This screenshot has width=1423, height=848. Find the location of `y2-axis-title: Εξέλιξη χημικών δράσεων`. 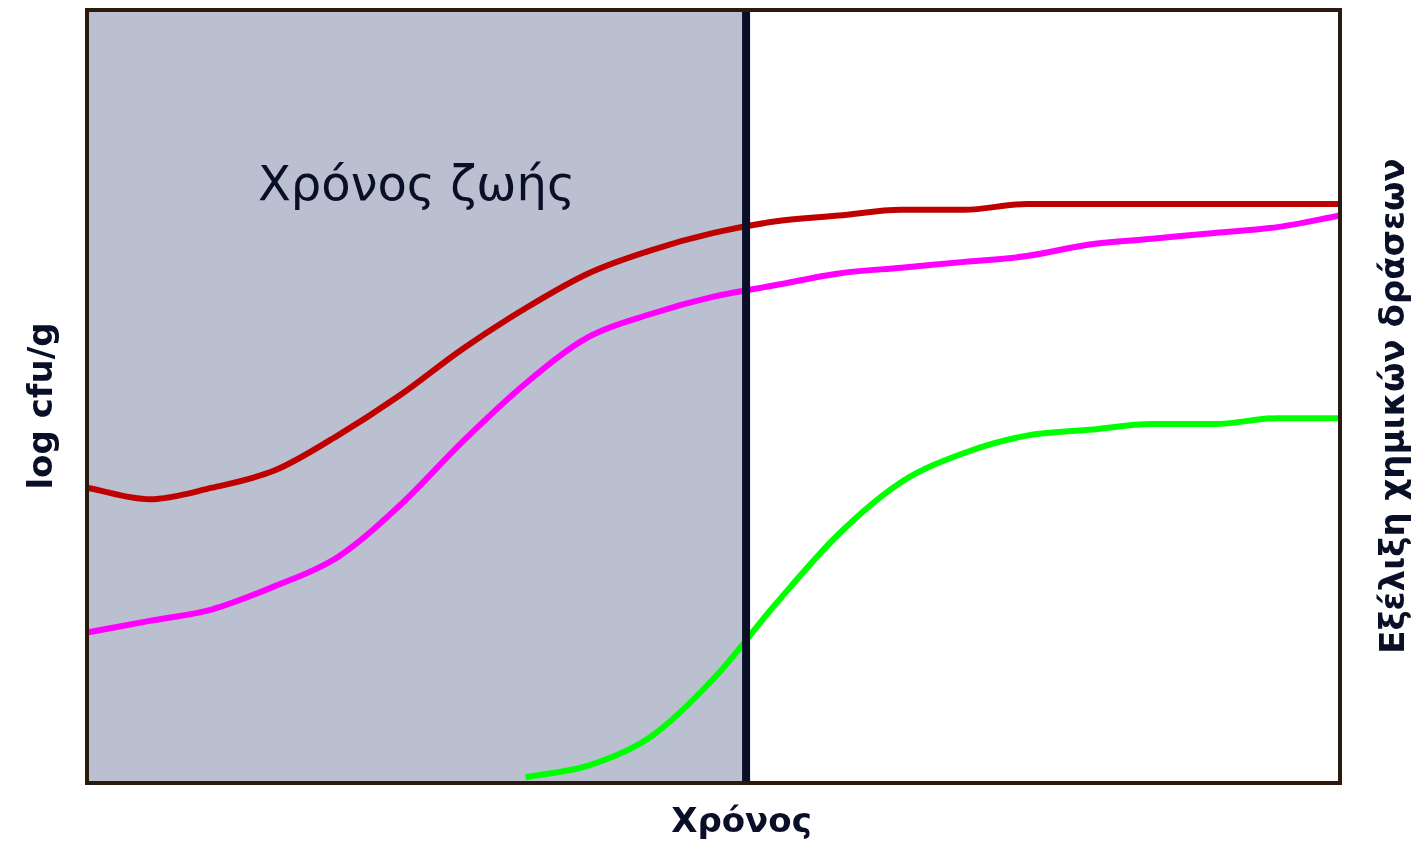

y2-axis-title: Εξέλιξη χημικών δράσεων is located at coordinates (1392, 406).